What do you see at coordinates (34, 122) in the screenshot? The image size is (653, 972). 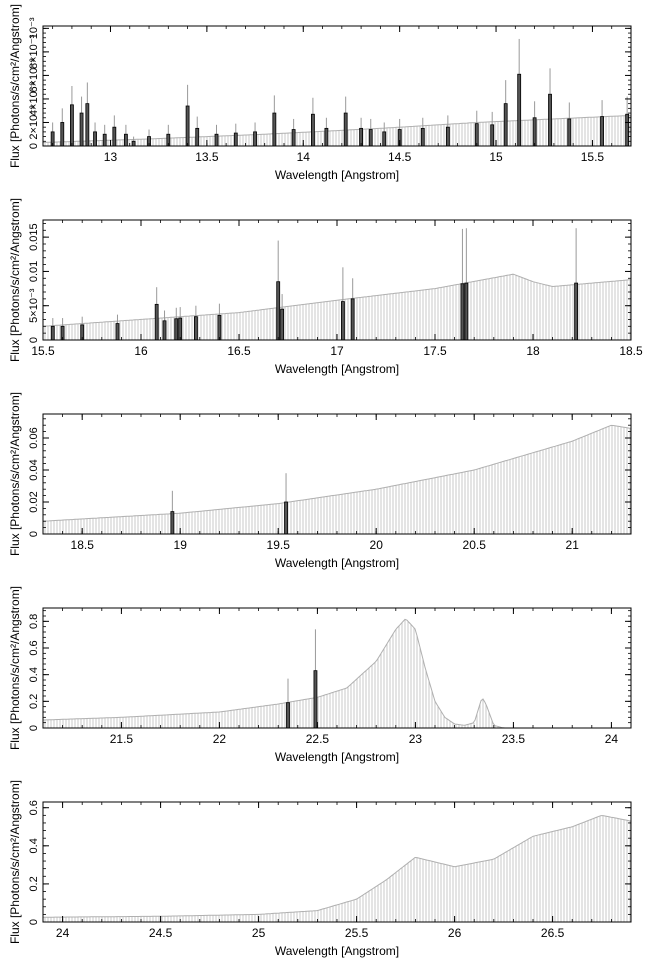 I see `y-tick-label: 2×10⁻³` at bounding box center [34, 122].